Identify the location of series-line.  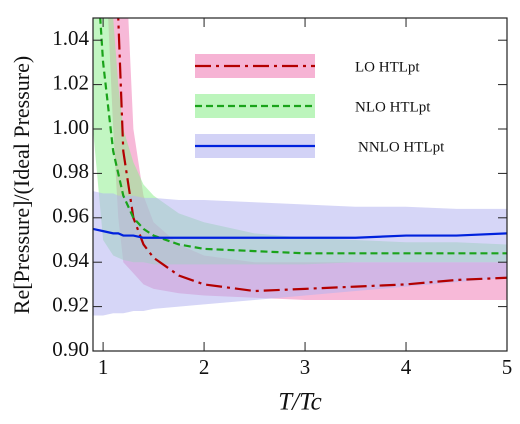
(300, 233).